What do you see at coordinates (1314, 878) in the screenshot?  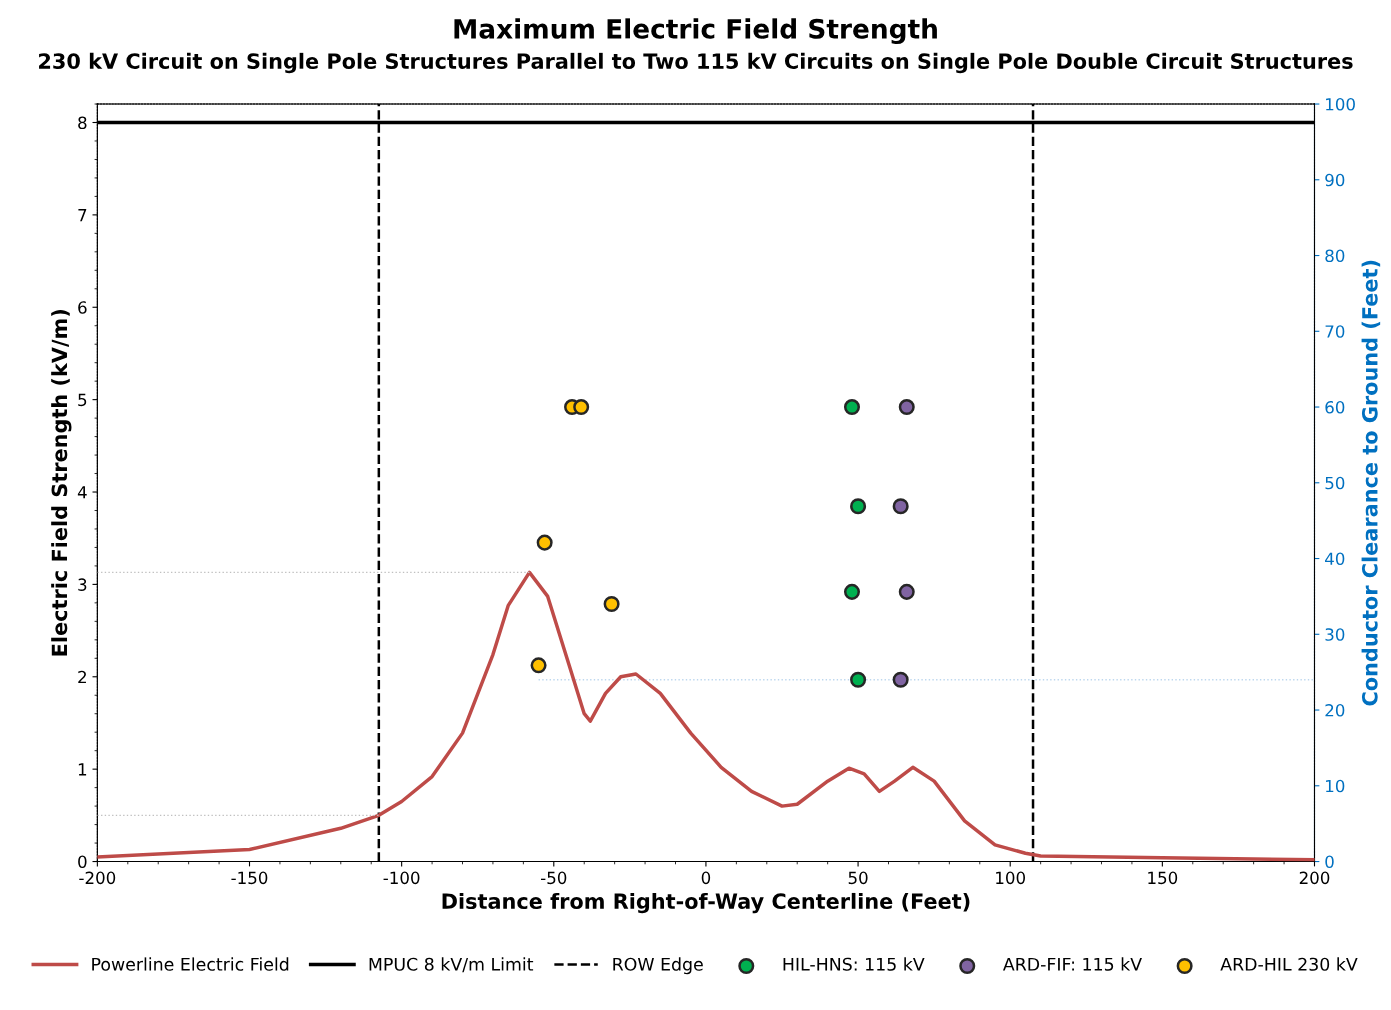 I see `x-tick-label: 200` at bounding box center [1314, 878].